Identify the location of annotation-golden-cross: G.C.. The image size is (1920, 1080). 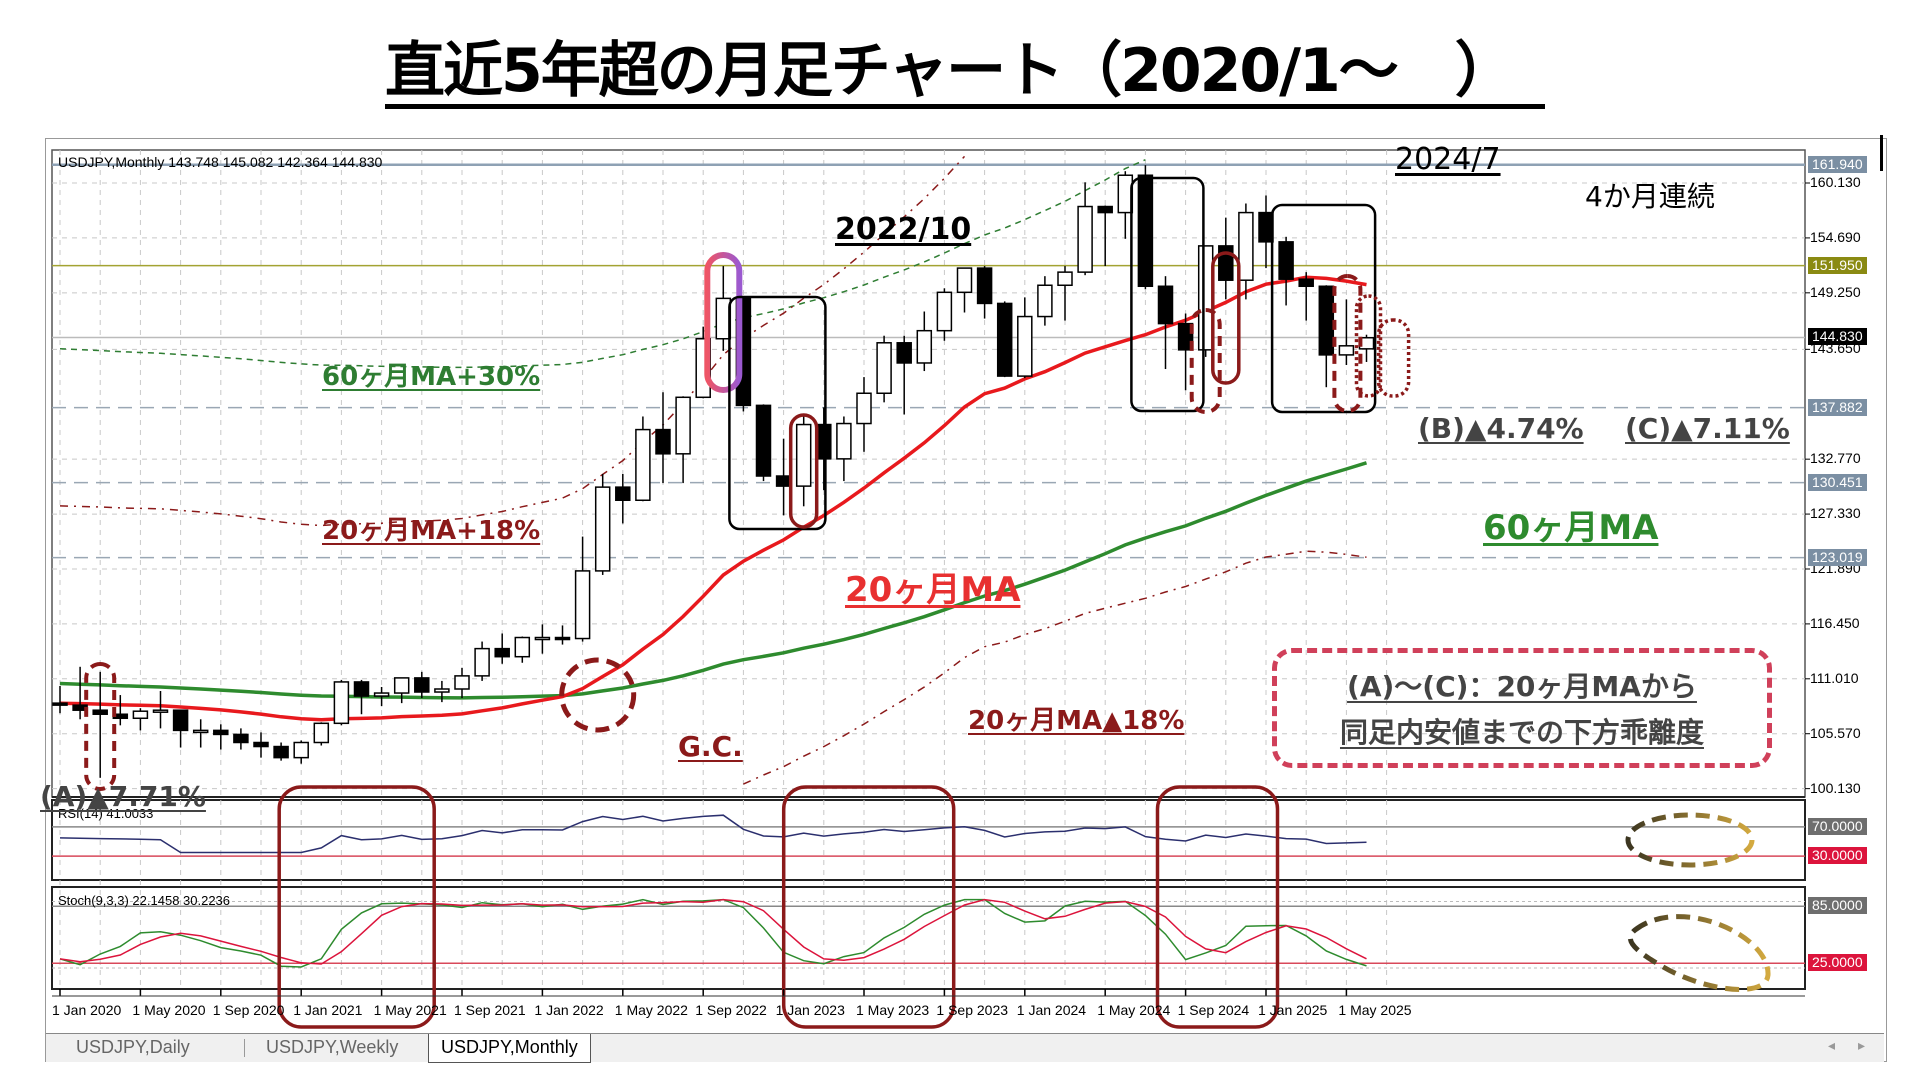
(710, 746).